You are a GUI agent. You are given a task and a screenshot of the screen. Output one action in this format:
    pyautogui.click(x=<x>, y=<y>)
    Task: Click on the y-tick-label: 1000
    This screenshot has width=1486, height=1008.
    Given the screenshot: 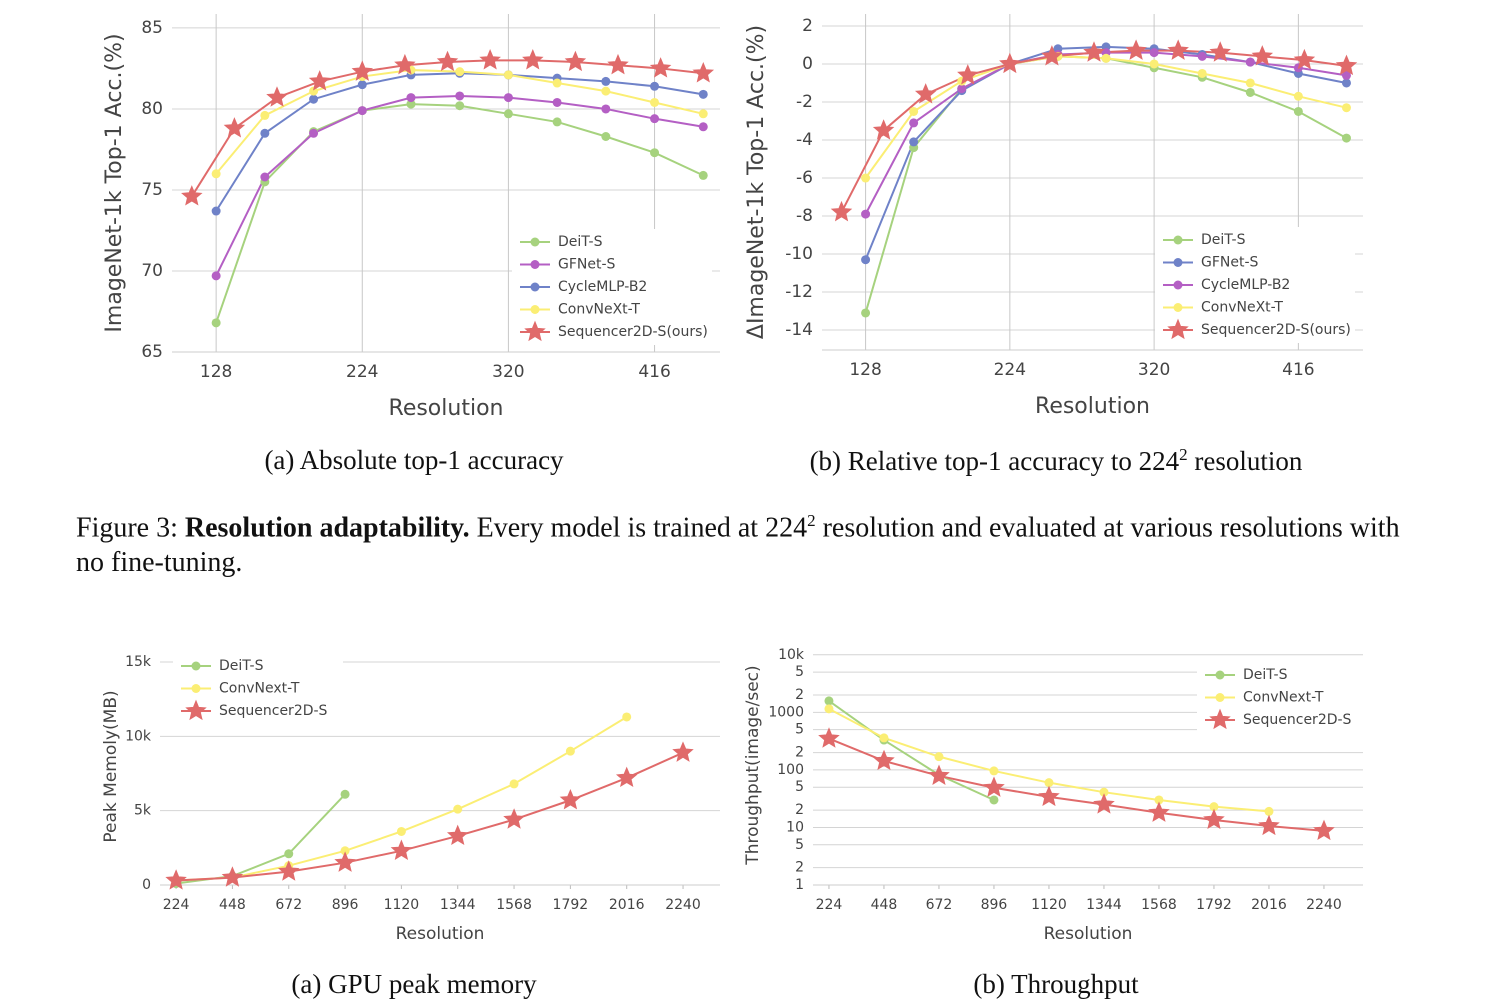 What is the action you would take?
    pyautogui.click(x=786, y=712)
    